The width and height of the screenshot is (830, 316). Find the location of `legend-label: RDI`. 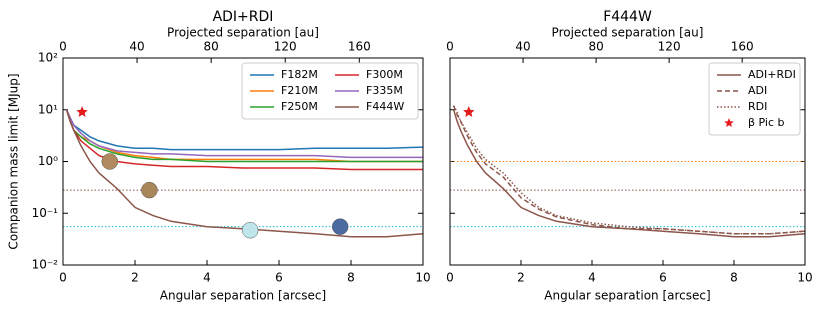

legend-label: RDI is located at coordinates (757, 106).